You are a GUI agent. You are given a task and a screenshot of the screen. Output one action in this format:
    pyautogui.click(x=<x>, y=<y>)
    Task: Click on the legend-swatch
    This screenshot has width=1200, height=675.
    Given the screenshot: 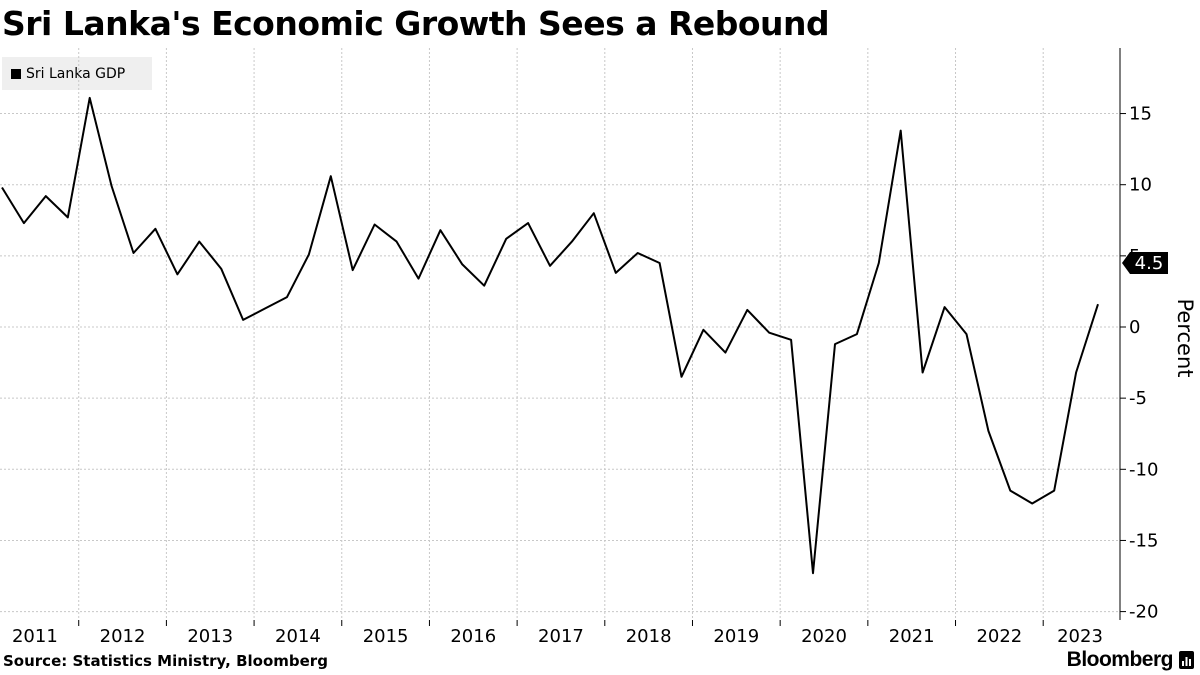 What is the action you would take?
    pyautogui.click(x=16, y=73)
    